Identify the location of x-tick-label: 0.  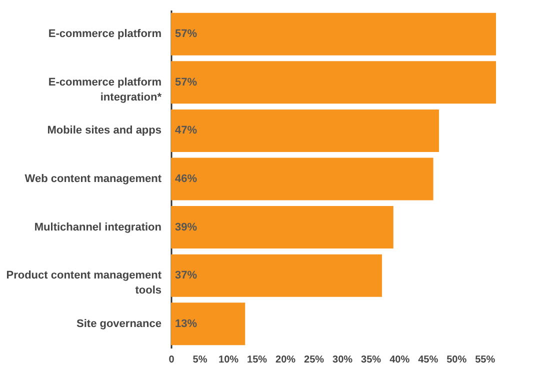
(171, 360).